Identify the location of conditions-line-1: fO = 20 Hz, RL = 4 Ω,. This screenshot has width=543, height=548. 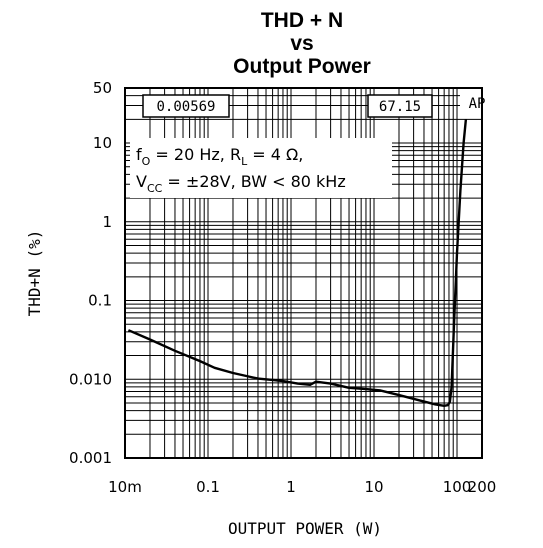
(219, 156).